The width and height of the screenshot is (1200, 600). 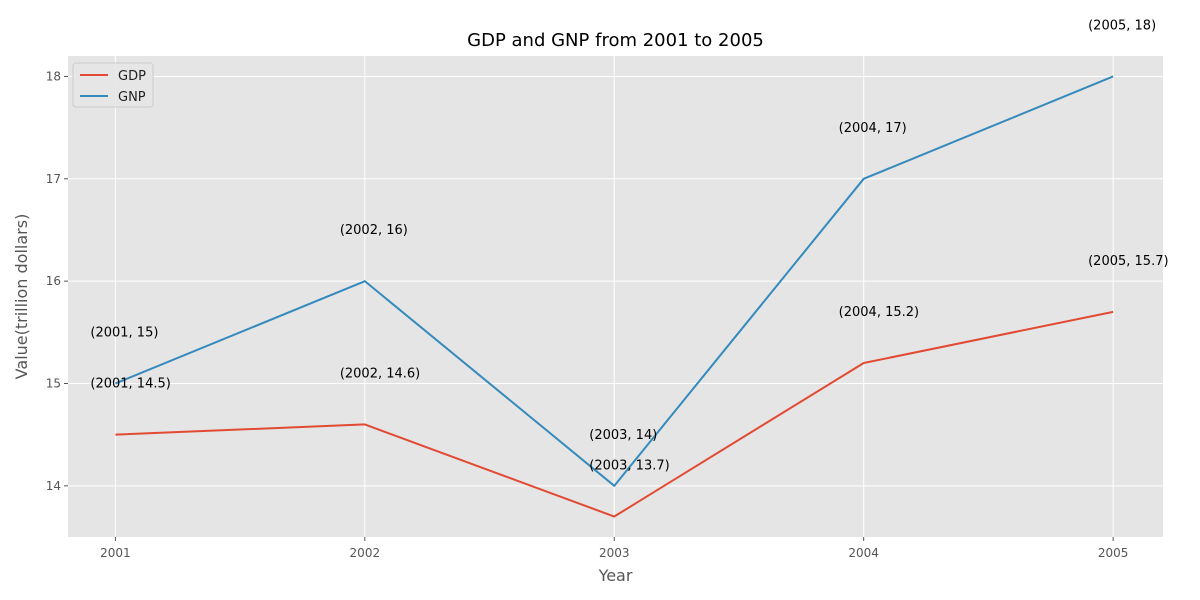 What do you see at coordinates (53, 179) in the screenshot?
I see `y-tick-label: 17` at bounding box center [53, 179].